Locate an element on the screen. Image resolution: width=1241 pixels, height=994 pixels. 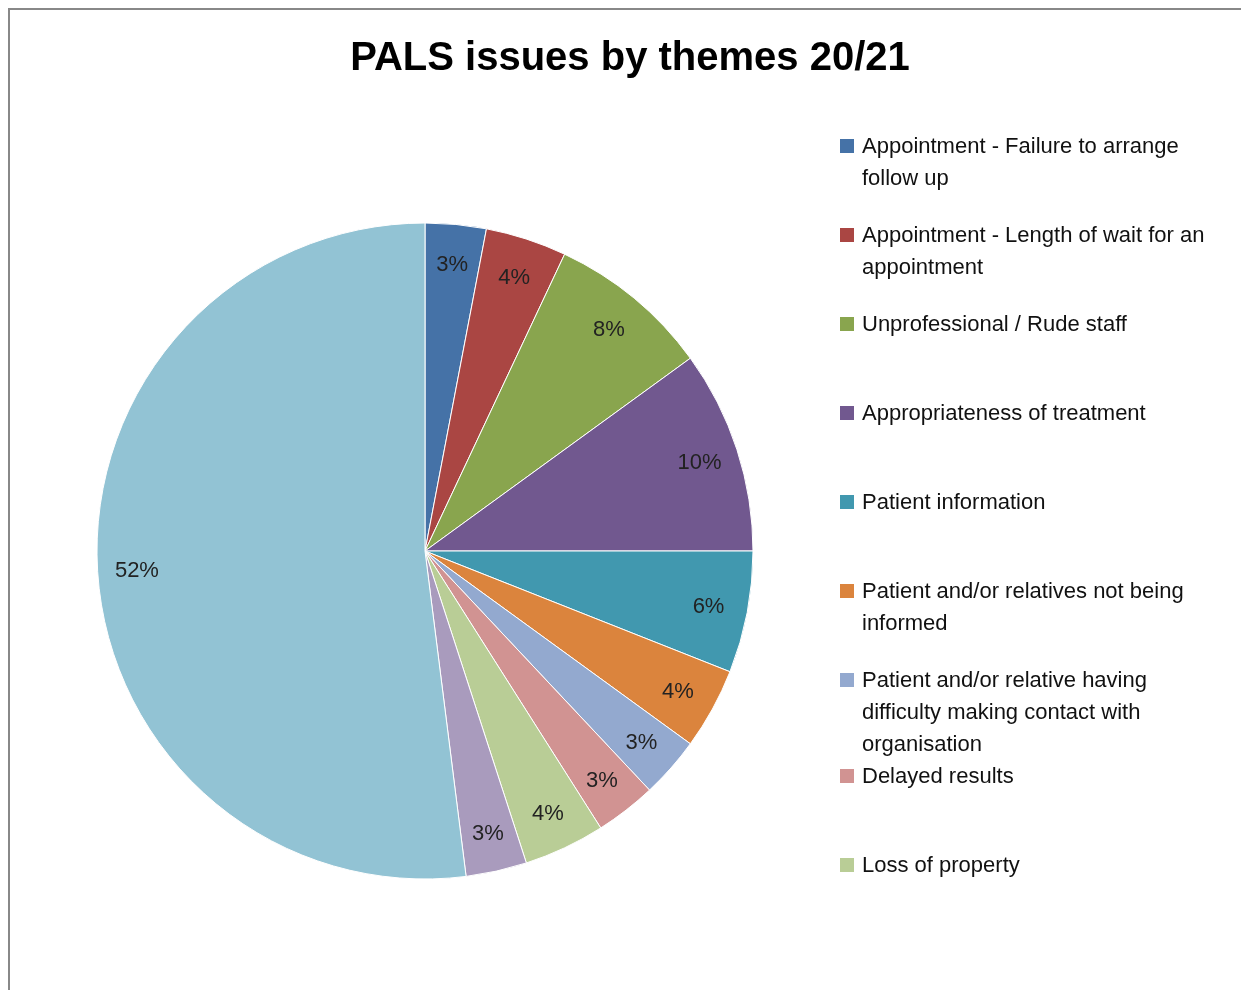
data-label: 52% is located at coordinates (136, 569).